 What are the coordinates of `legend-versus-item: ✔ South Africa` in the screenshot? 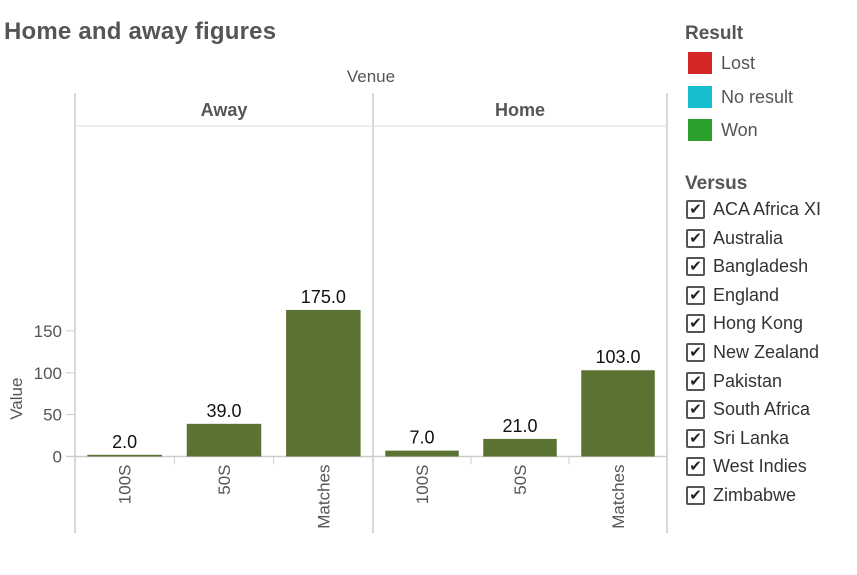 It's located at (753, 412).